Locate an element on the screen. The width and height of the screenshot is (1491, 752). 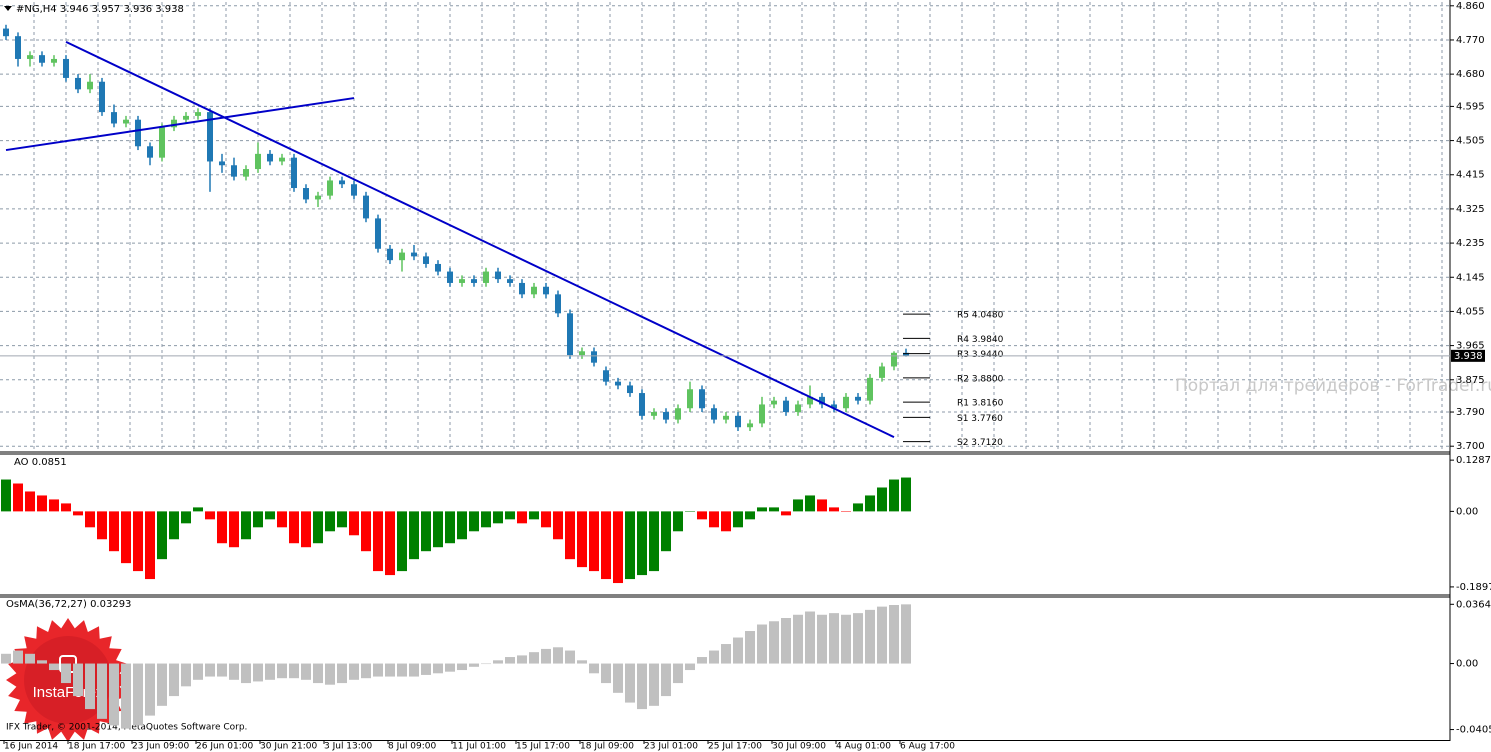
y-tick-label: 4.860 is located at coordinates (1470, 6).